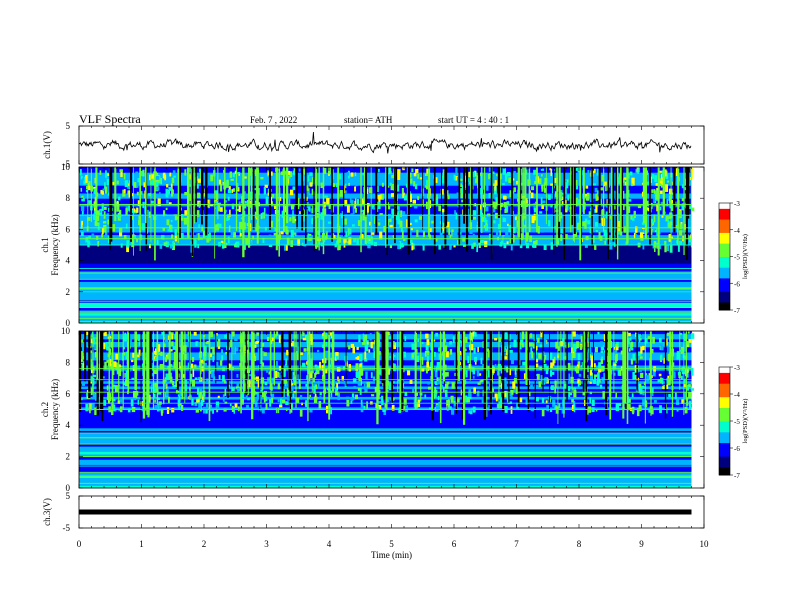  Describe the element at coordinates (745, 421) in the screenshot. I see `colorbar-label: log(PSD)(V²/Hz)` at that location.